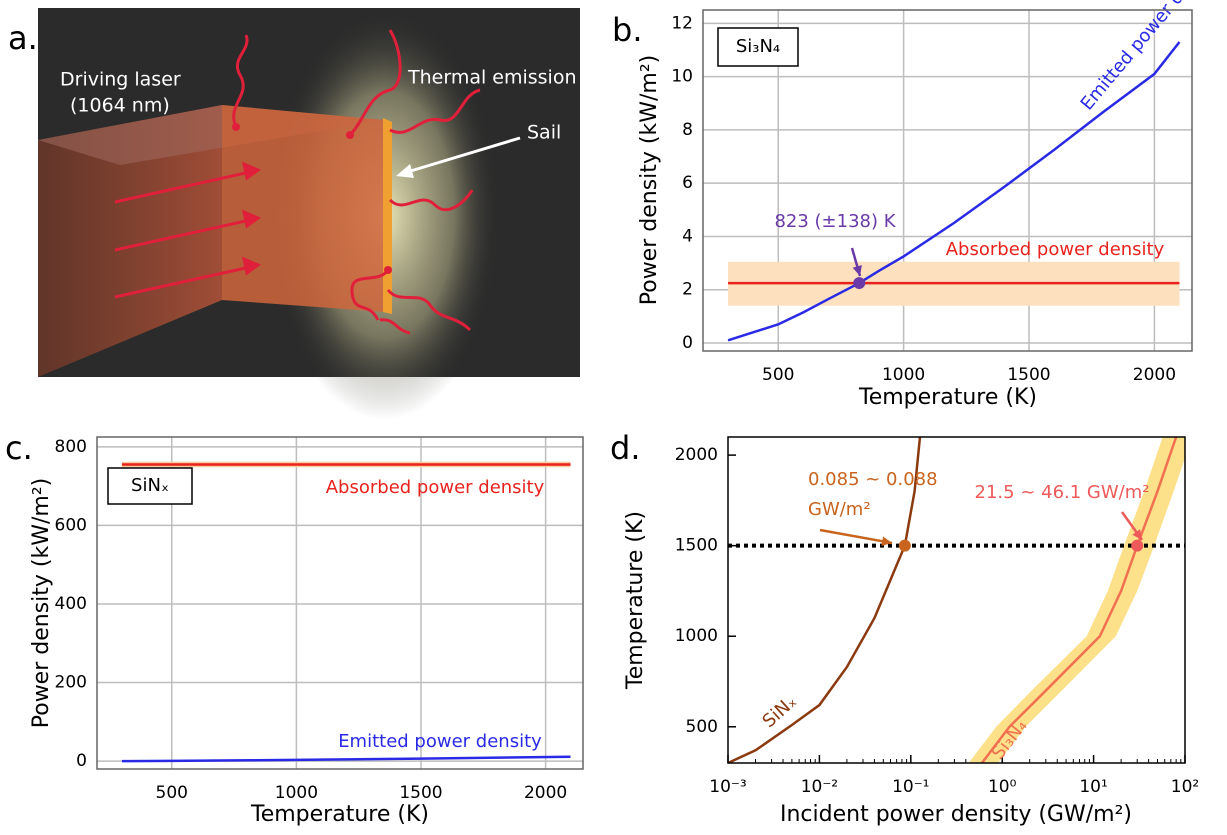  Describe the element at coordinates (120, 80) in the screenshot. I see `laser-label: Driving laser` at that location.